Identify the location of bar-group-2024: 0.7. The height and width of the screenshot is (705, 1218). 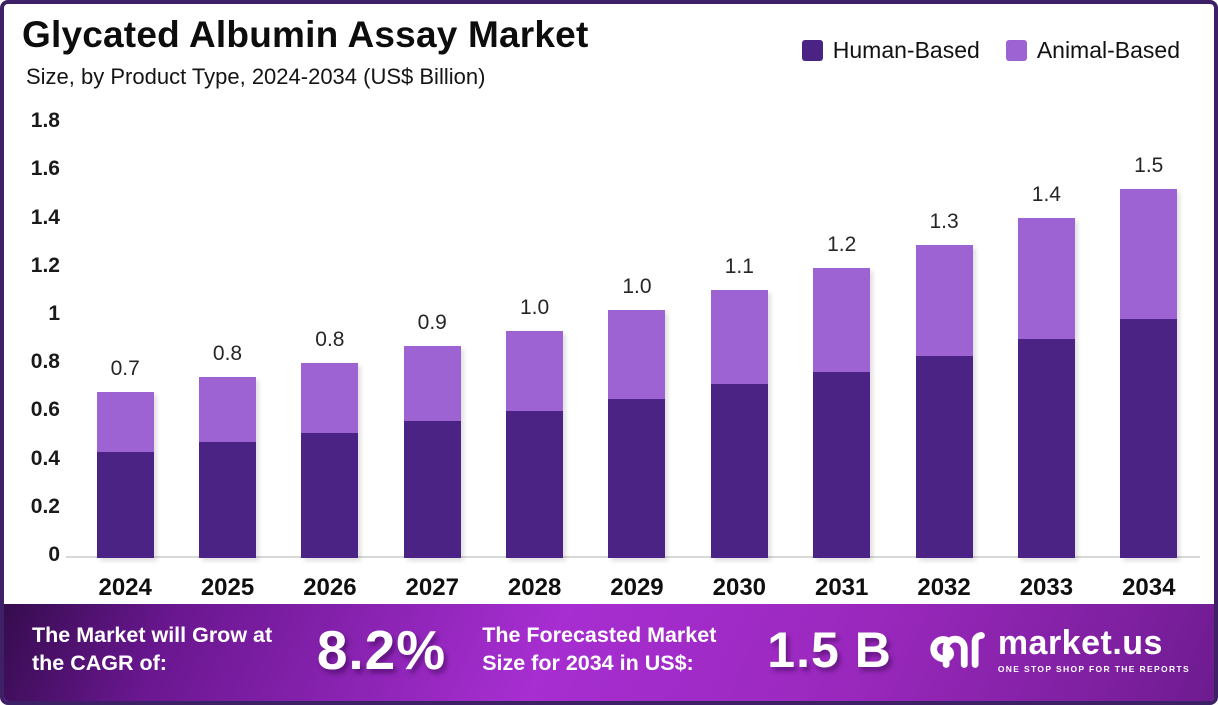
(125, 457).